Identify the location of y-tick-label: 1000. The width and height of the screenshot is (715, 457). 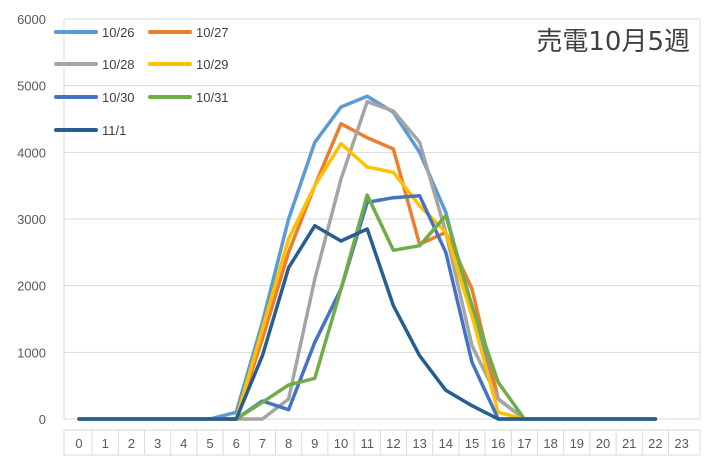
(31, 352).